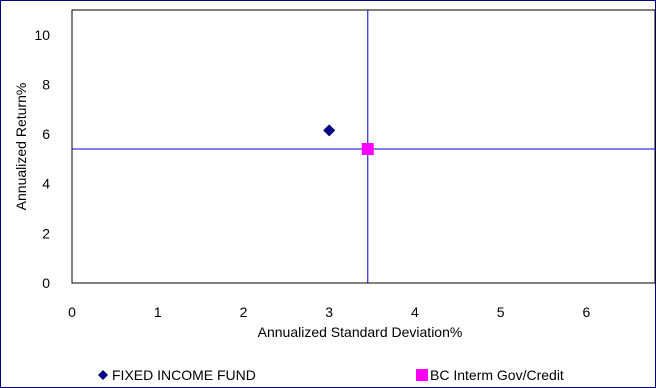  What do you see at coordinates (72, 312) in the screenshot?
I see `x-tick-label: 0` at bounding box center [72, 312].